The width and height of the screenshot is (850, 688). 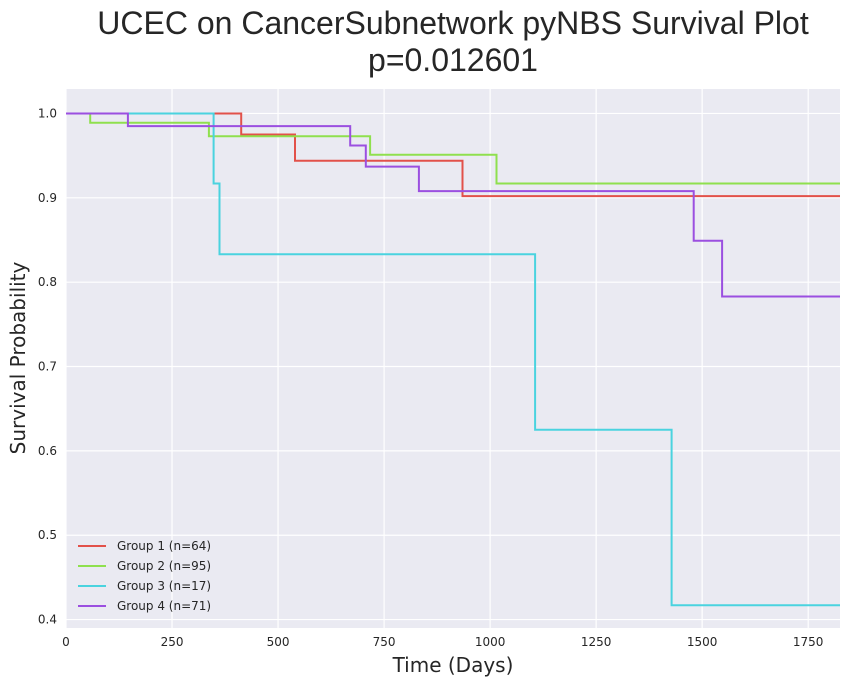 I want to click on legend-label-group-1: Group 1 (n=64), so click(x=164, y=546).